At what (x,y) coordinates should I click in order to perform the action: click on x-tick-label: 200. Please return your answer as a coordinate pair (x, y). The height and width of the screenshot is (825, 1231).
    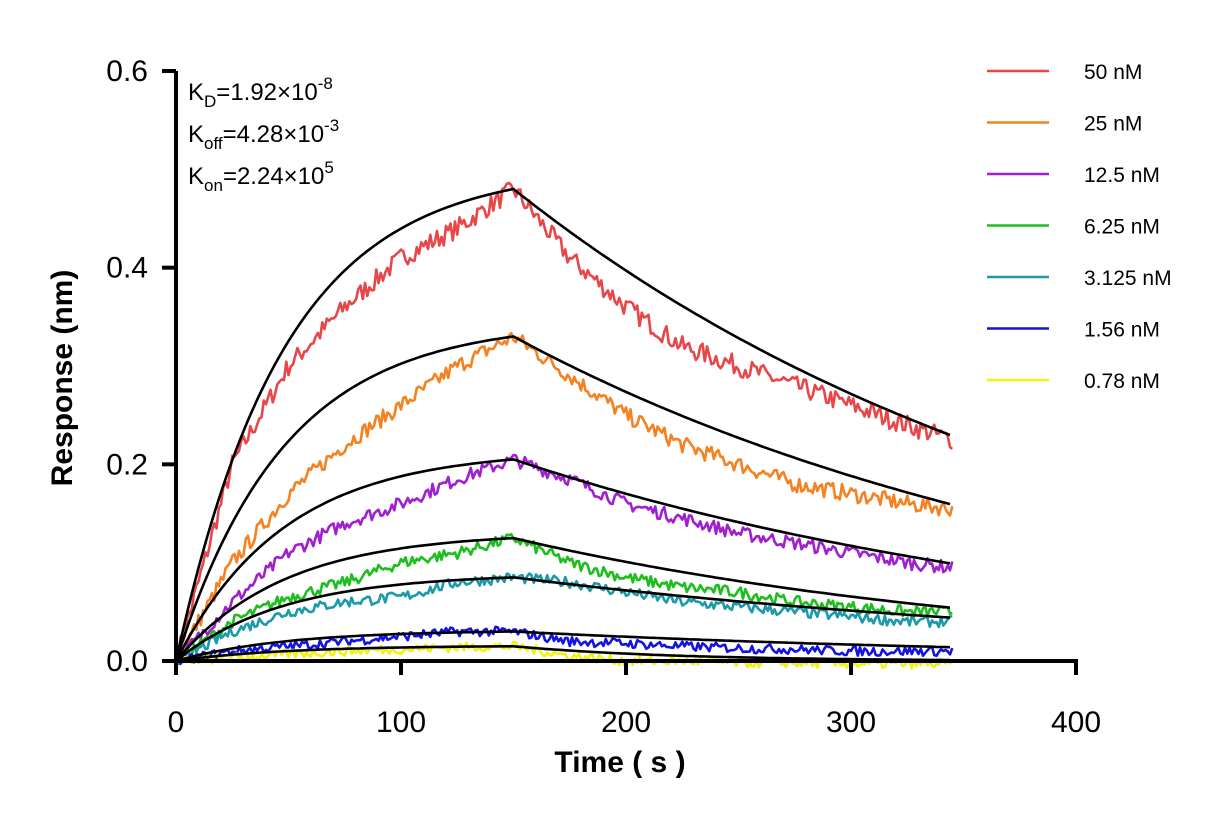
    Looking at the image, I should click on (626, 722).